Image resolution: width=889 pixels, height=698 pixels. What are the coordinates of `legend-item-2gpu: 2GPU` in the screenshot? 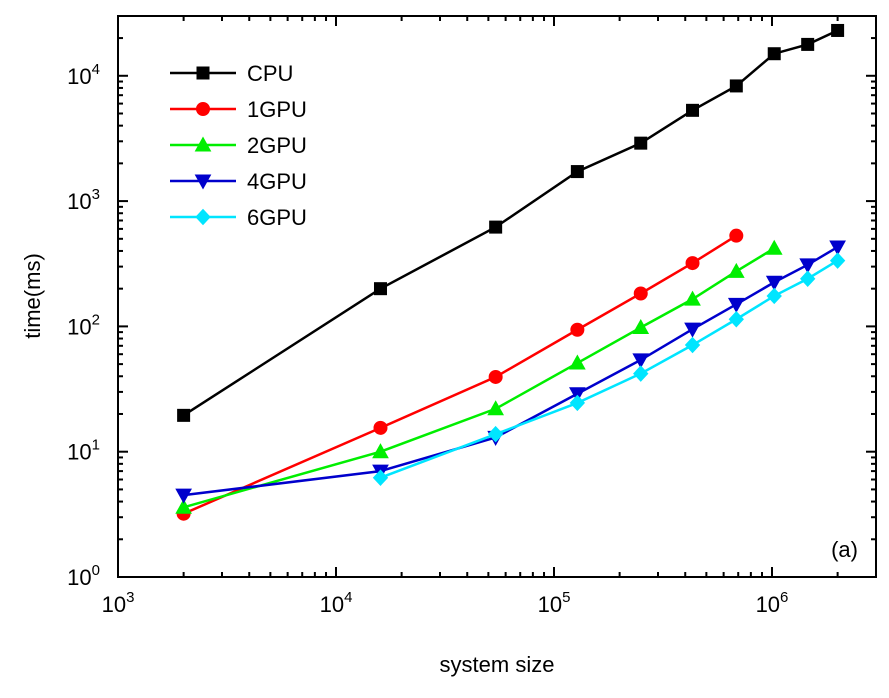 It's located at (238, 145).